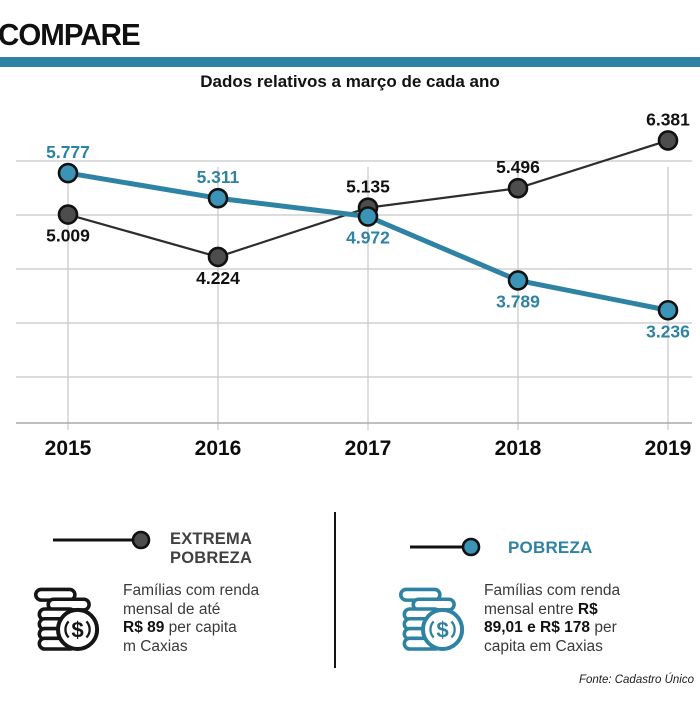  What do you see at coordinates (350, 62) in the screenshot?
I see `accent-divider-bar` at bounding box center [350, 62].